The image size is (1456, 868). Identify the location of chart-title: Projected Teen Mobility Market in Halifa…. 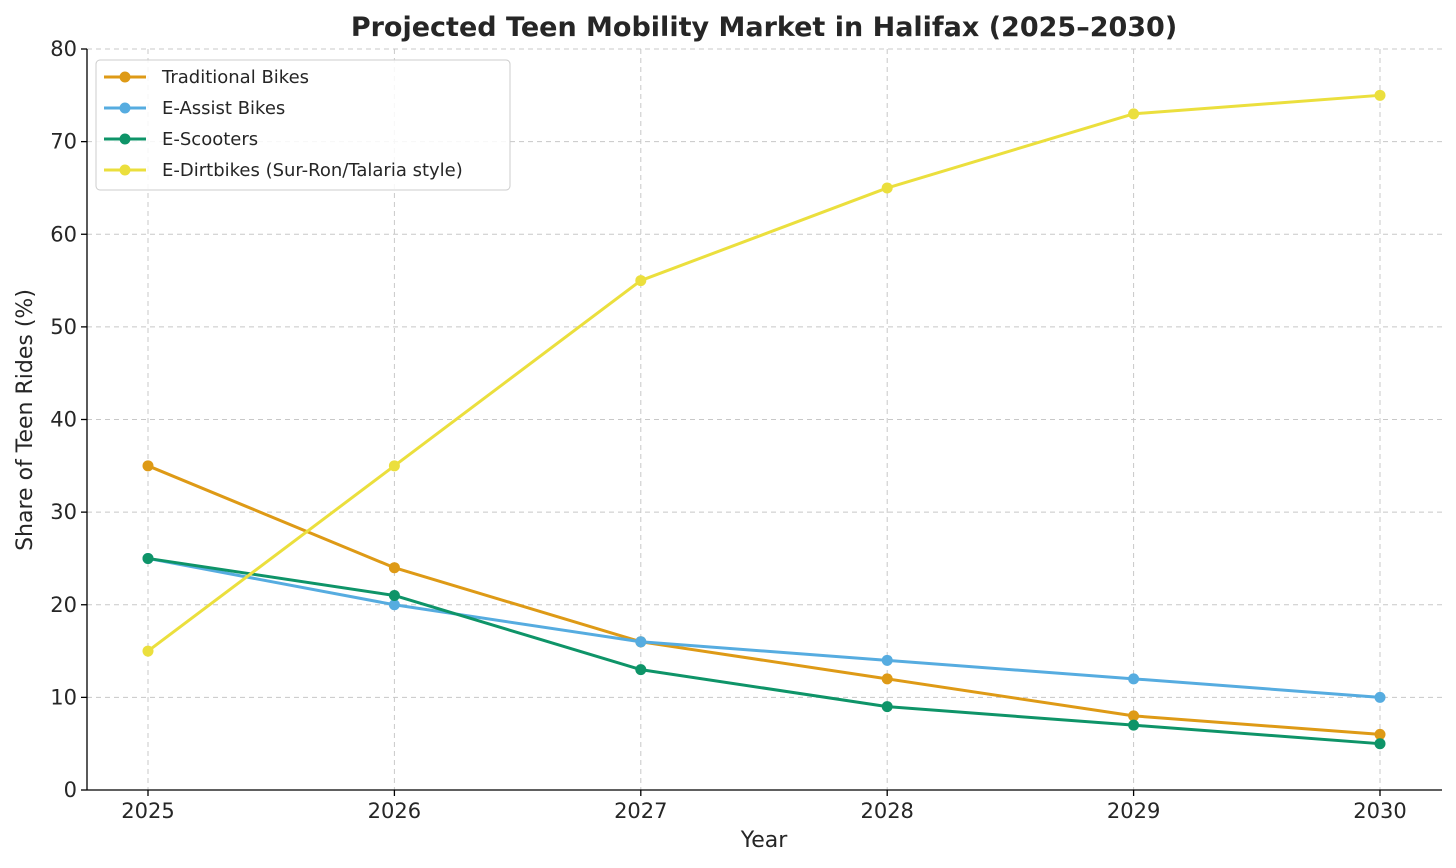
(764, 27).